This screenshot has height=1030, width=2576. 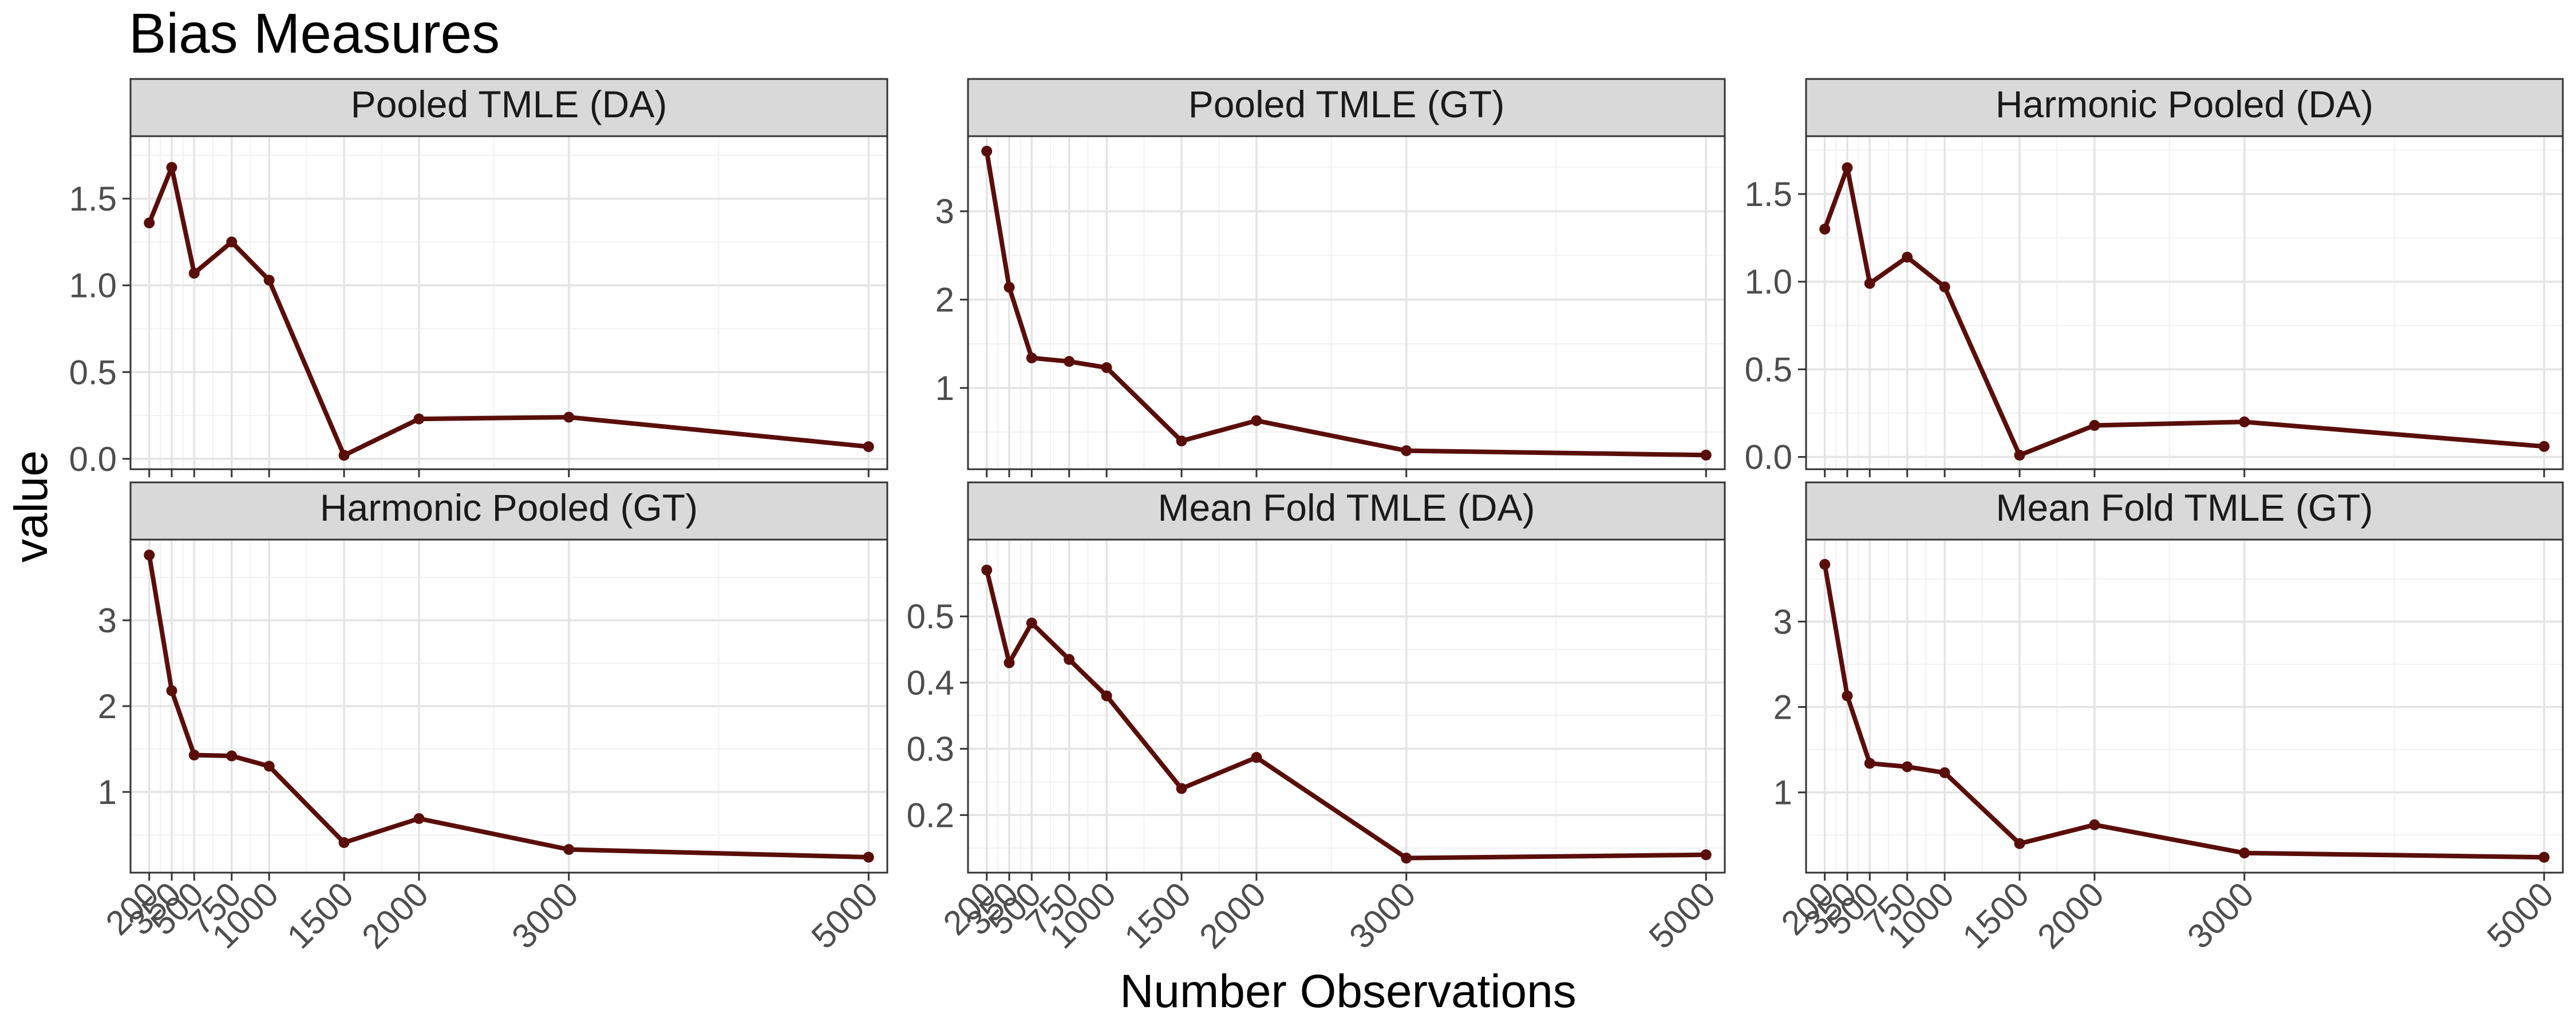 What do you see at coordinates (845, 915) in the screenshot?
I see `x-tick-label: 5000` at bounding box center [845, 915].